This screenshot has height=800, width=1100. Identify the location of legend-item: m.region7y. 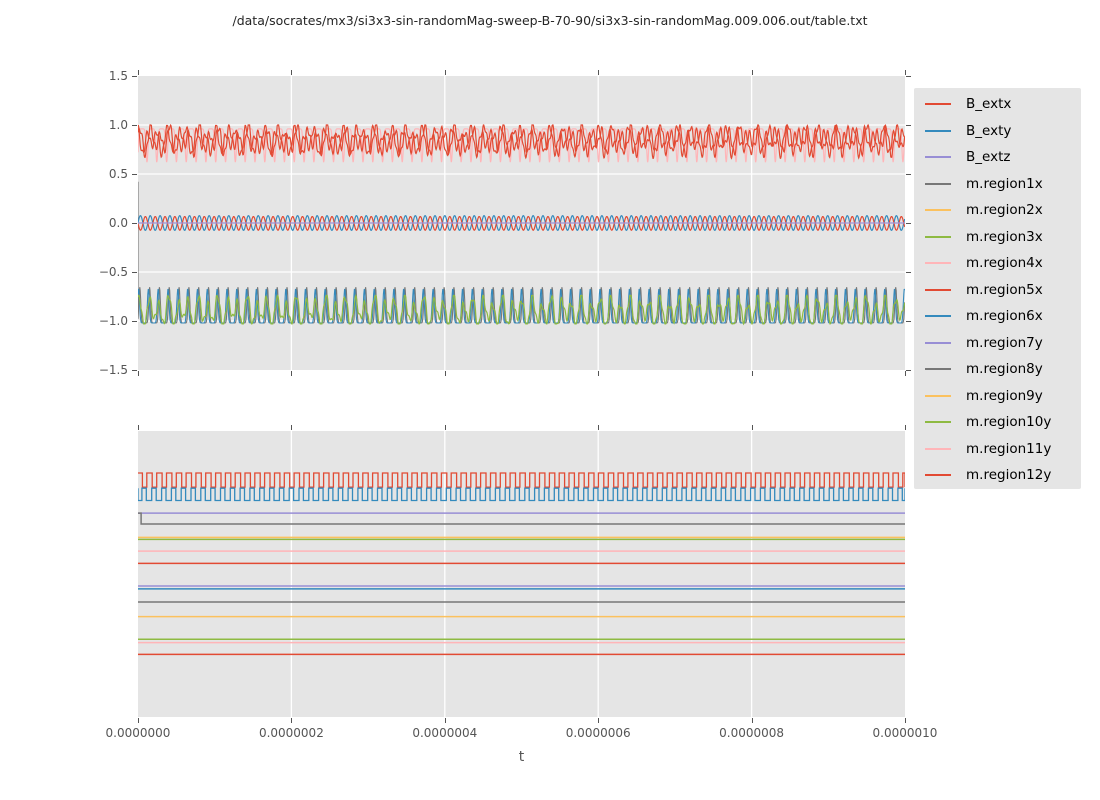
(997, 343).